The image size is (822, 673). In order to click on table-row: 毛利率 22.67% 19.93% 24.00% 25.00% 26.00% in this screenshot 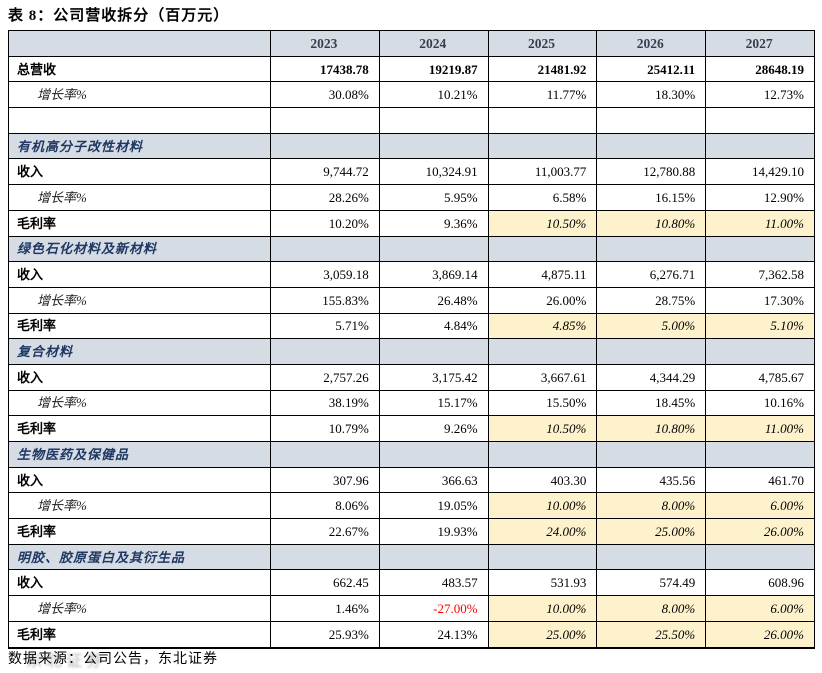, I will do `click(411, 531)`.